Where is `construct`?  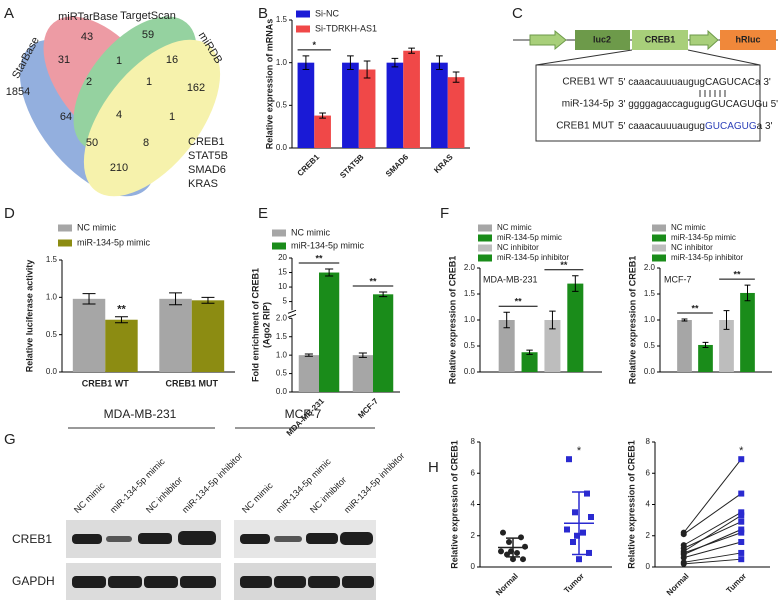 construct is located at coordinates (645, 85).